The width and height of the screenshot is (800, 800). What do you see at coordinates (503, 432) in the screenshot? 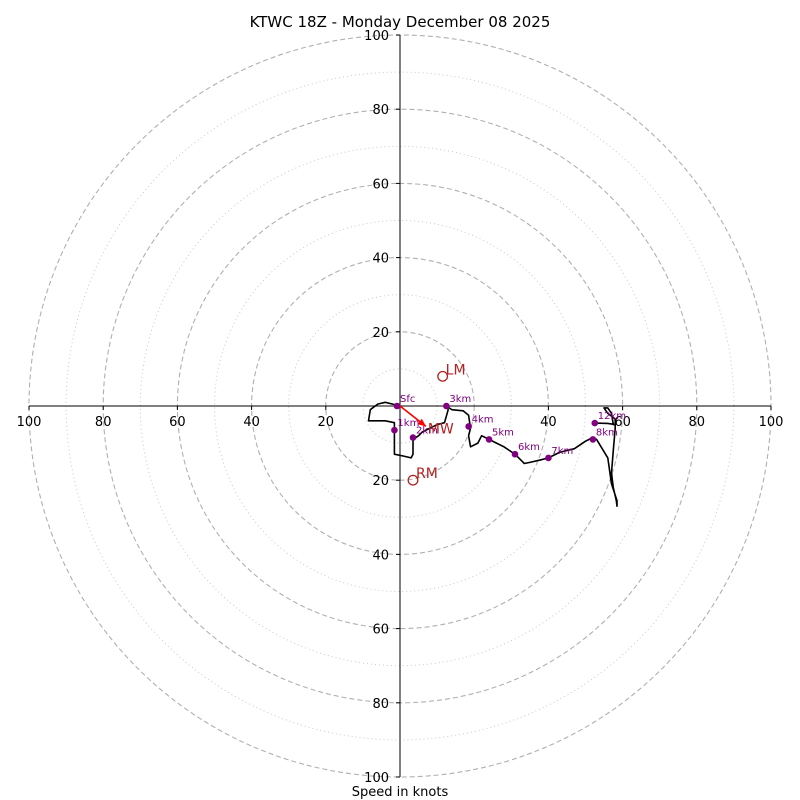
I see `height-label-5km: 5km` at bounding box center [503, 432].